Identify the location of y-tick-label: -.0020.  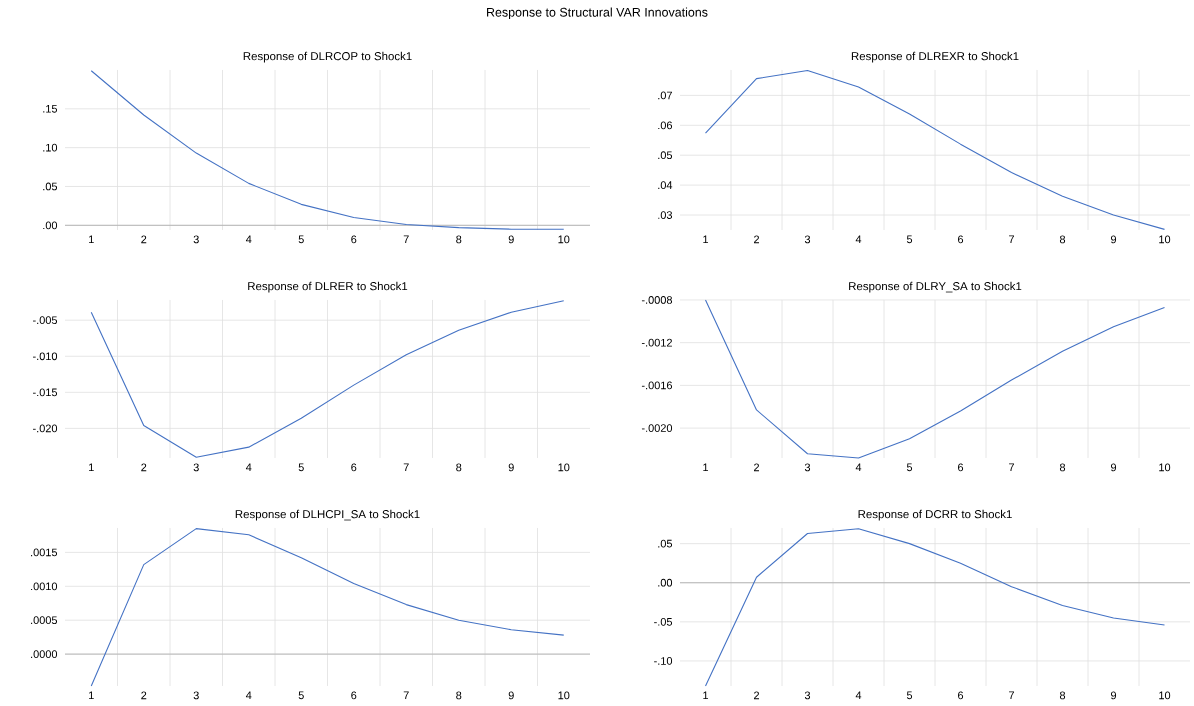
(657, 428).